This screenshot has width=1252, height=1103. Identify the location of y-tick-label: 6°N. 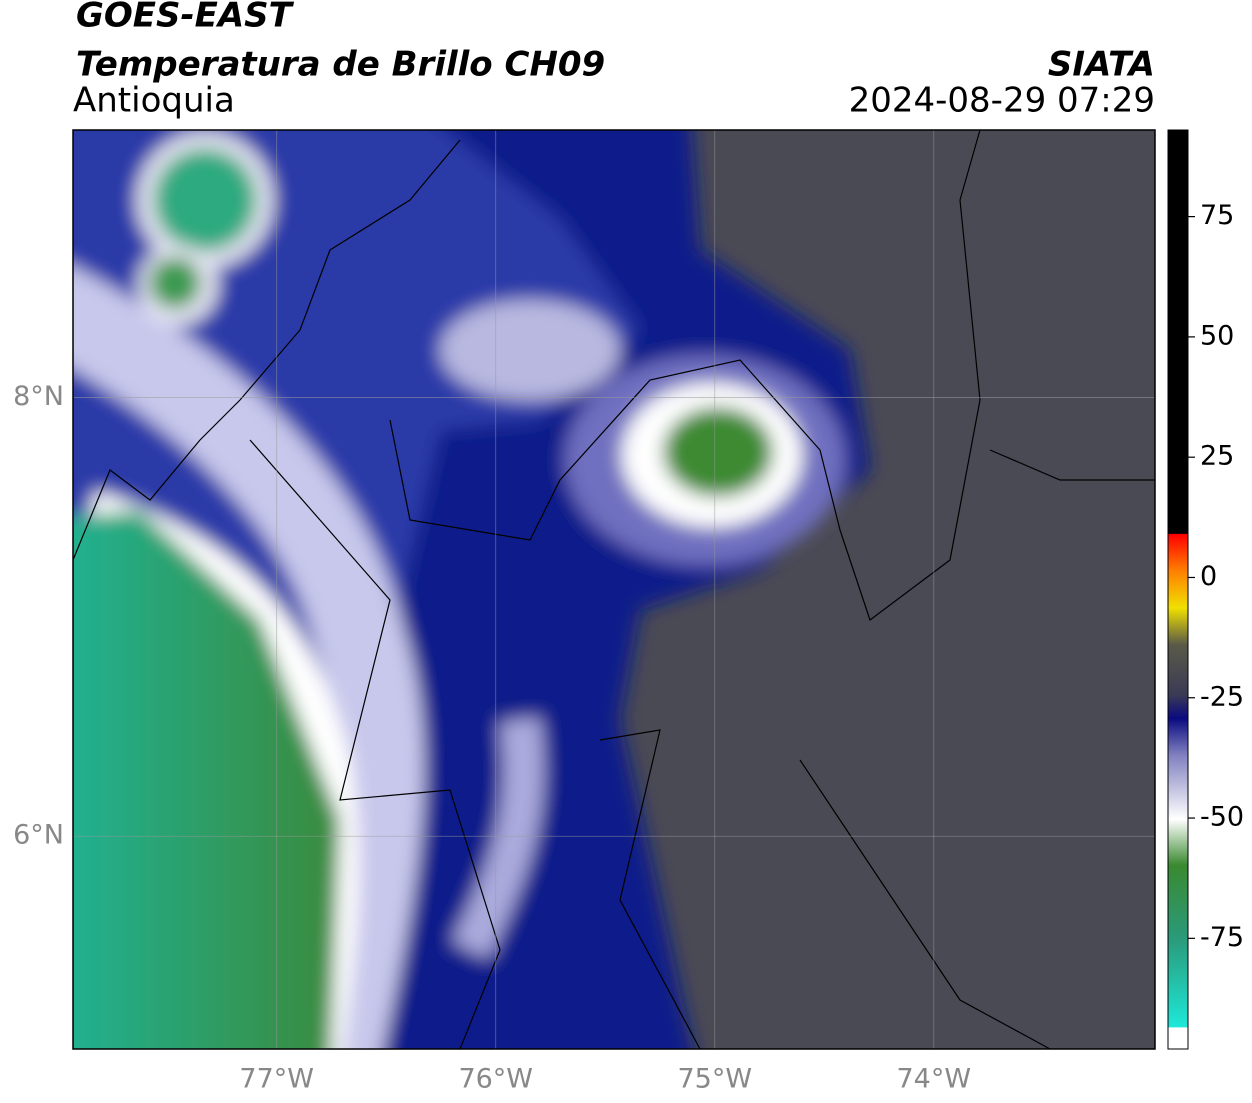
(38, 835).